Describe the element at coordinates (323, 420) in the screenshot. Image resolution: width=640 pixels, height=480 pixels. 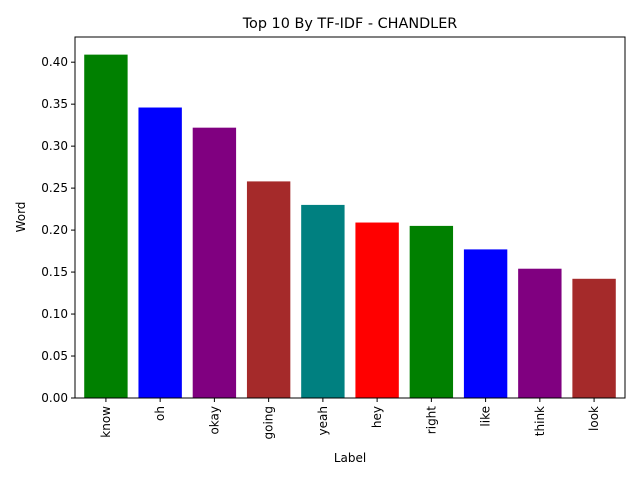
I see `x-tick-label-yeah: yeah` at that location.